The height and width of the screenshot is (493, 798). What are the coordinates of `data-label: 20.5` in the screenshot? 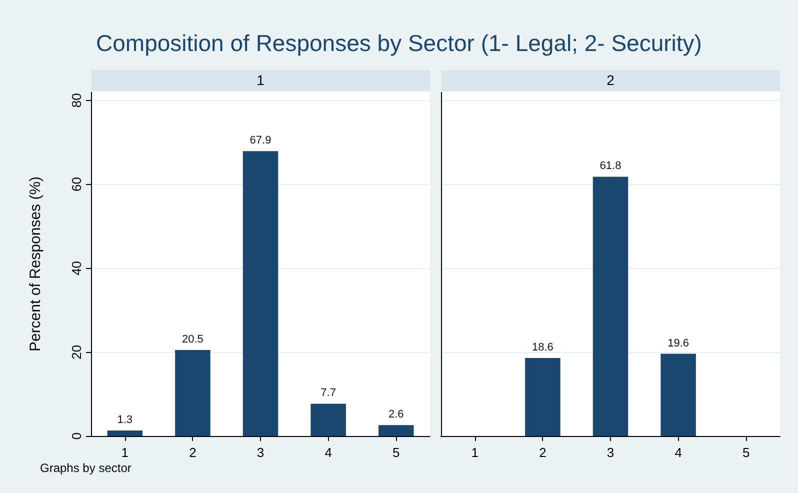 It's located at (193, 340).